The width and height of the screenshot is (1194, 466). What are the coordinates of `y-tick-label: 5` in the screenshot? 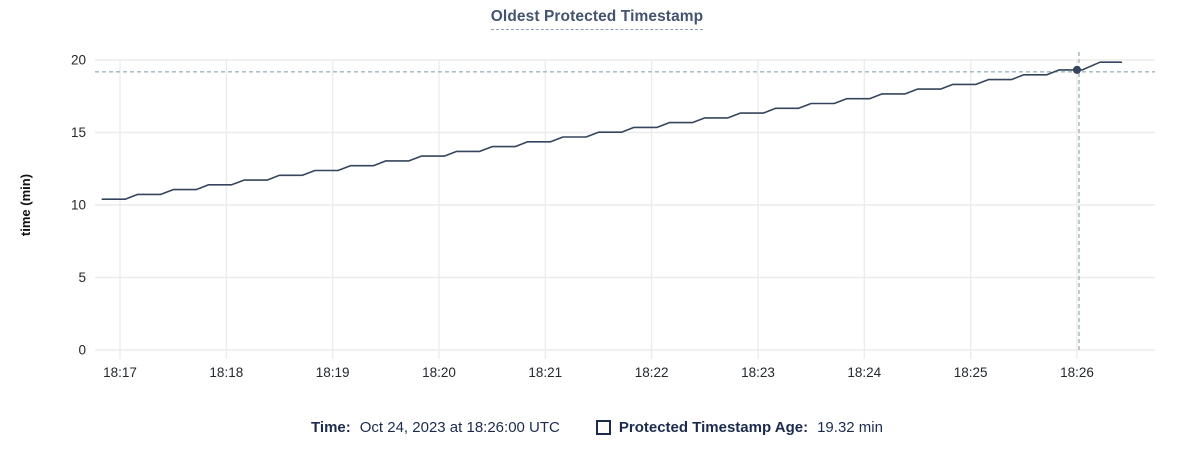 It's located at (82, 277).